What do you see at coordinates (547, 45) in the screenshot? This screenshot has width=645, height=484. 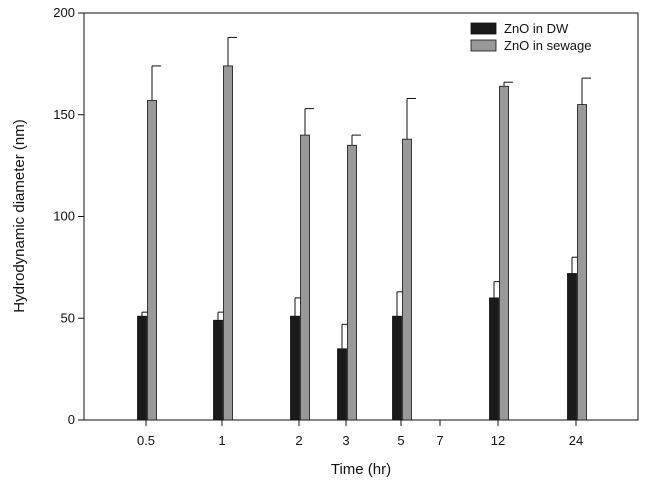 I see `legend-label: ZnO in sewage` at bounding box center [547, 45].